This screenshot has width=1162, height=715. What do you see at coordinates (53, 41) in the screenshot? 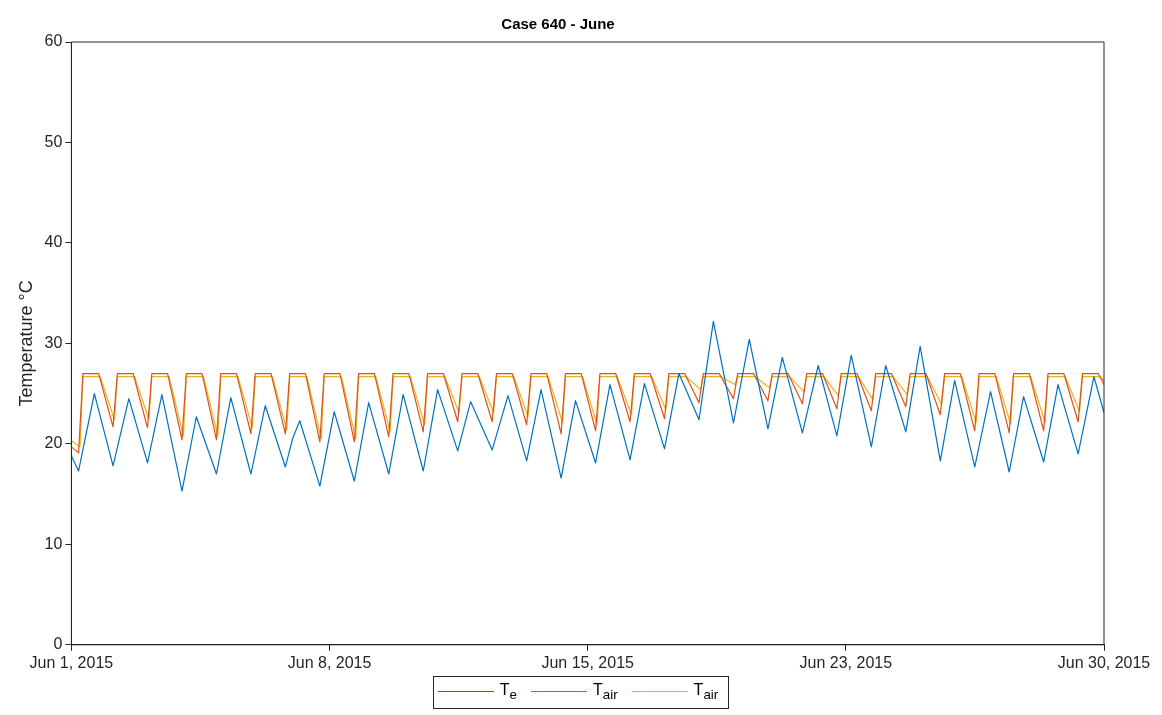
I see `y-tick-label: 60` at bounding box center [53, 41].